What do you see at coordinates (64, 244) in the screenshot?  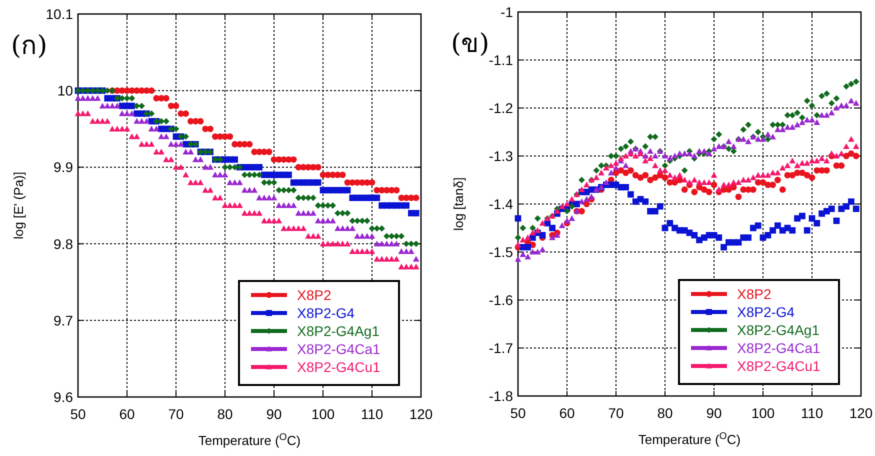 I see `y-tick-label: 9.8` at bounding box center [64, 244].